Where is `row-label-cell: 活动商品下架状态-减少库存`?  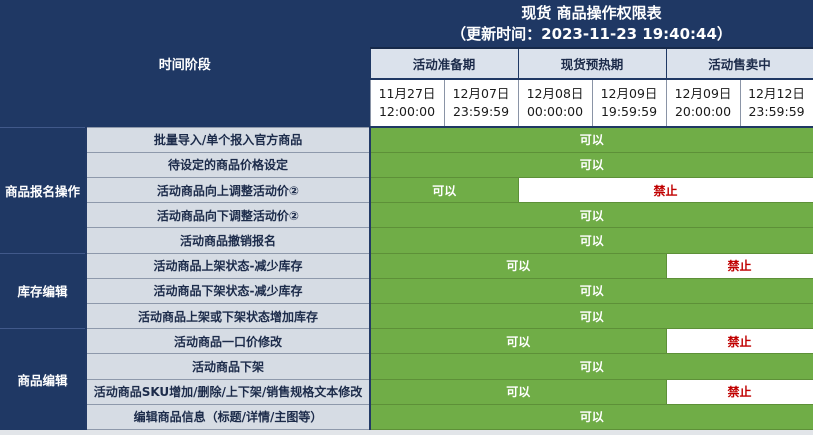 row-label-cell: 活动商品下架状态-减少库存 is located at coordinates (228, 290).